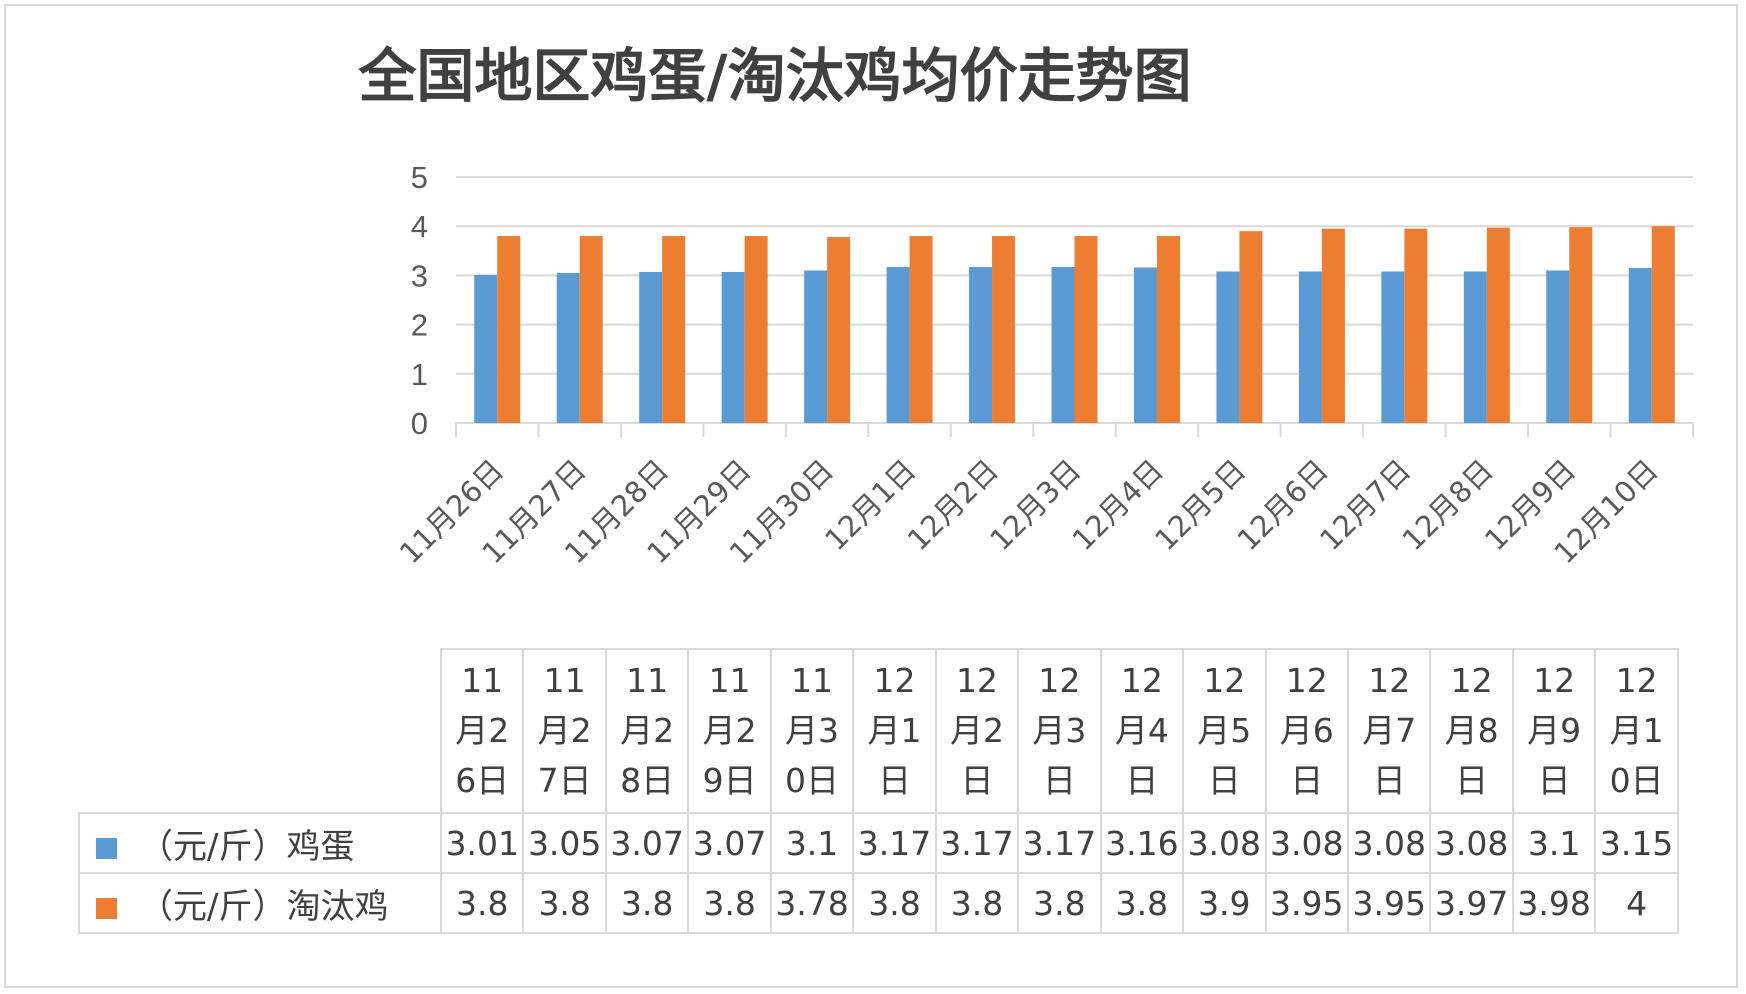  Describe the element at coordinates (260, 731) in the screenshot. I see `data-table-corner` at that location.